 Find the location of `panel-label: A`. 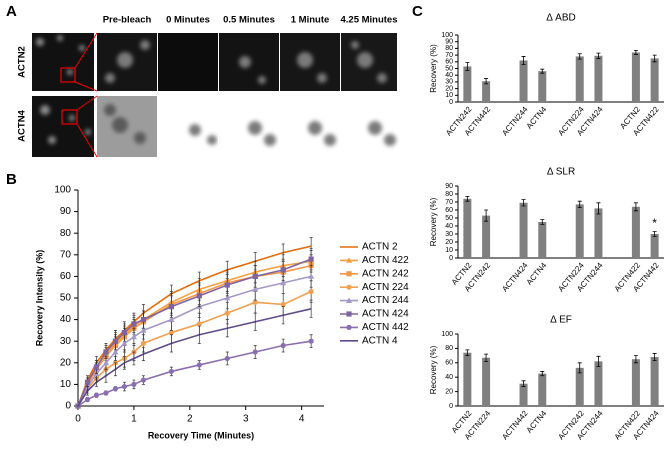

panel-label: A is located at coordinates (11, 11).